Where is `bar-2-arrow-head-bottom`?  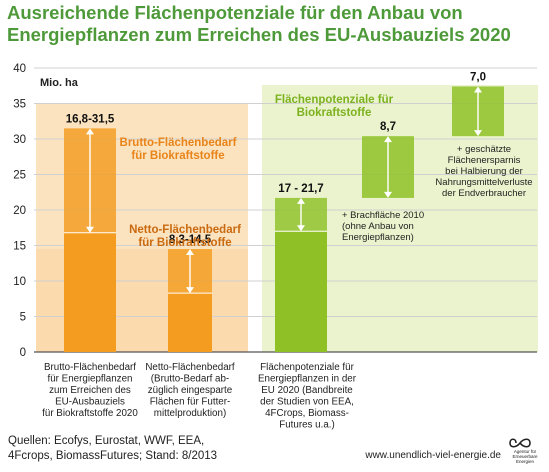
bar-2-arrow-head-bottom is located at coordinates (190, 290).